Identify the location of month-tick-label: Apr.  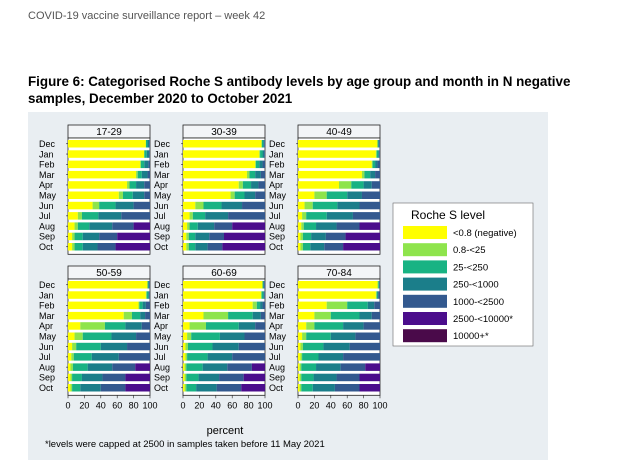
(276, 326).